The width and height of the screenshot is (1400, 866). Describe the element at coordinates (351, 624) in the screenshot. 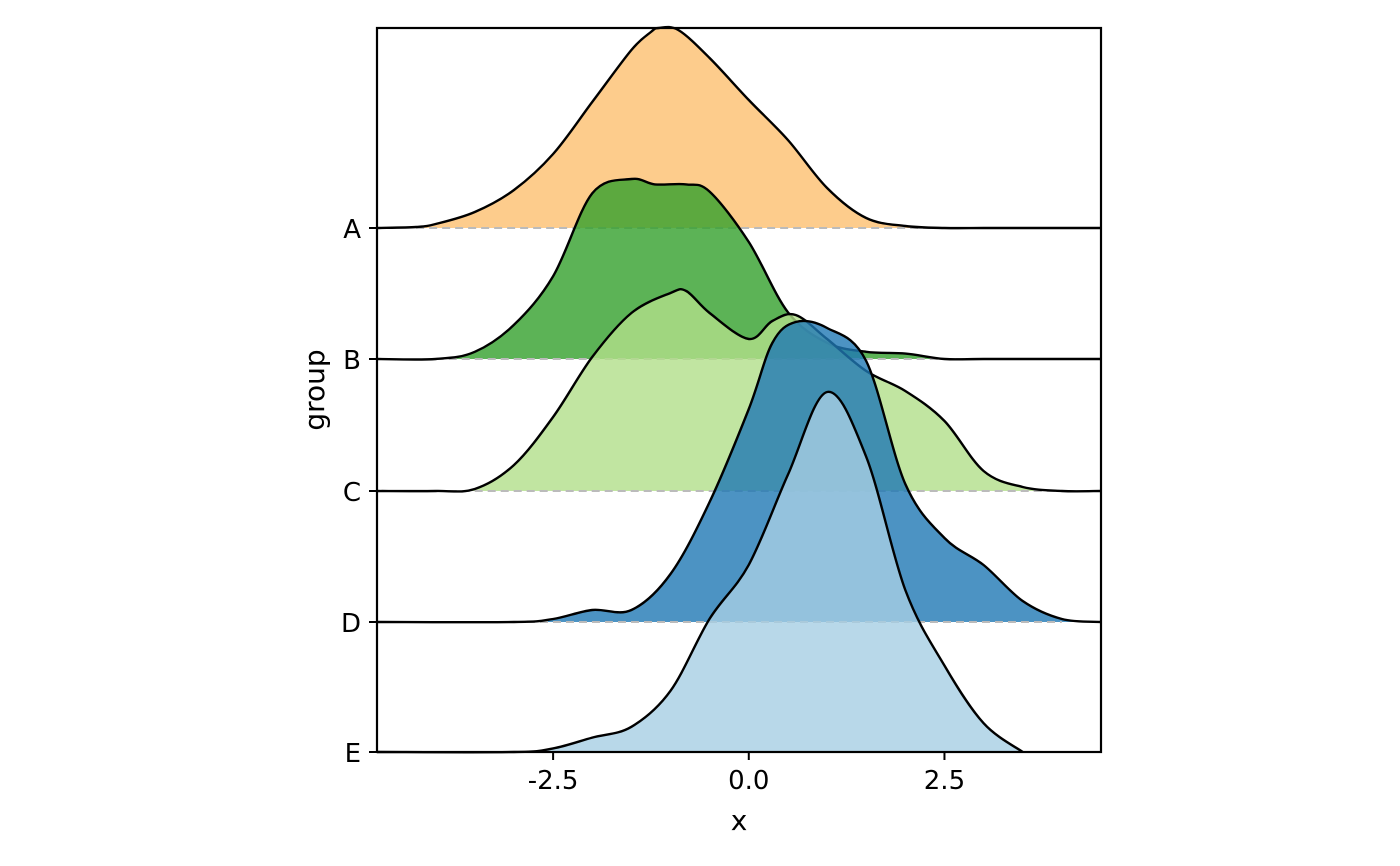

I see `y-tick-label: D` at that location.